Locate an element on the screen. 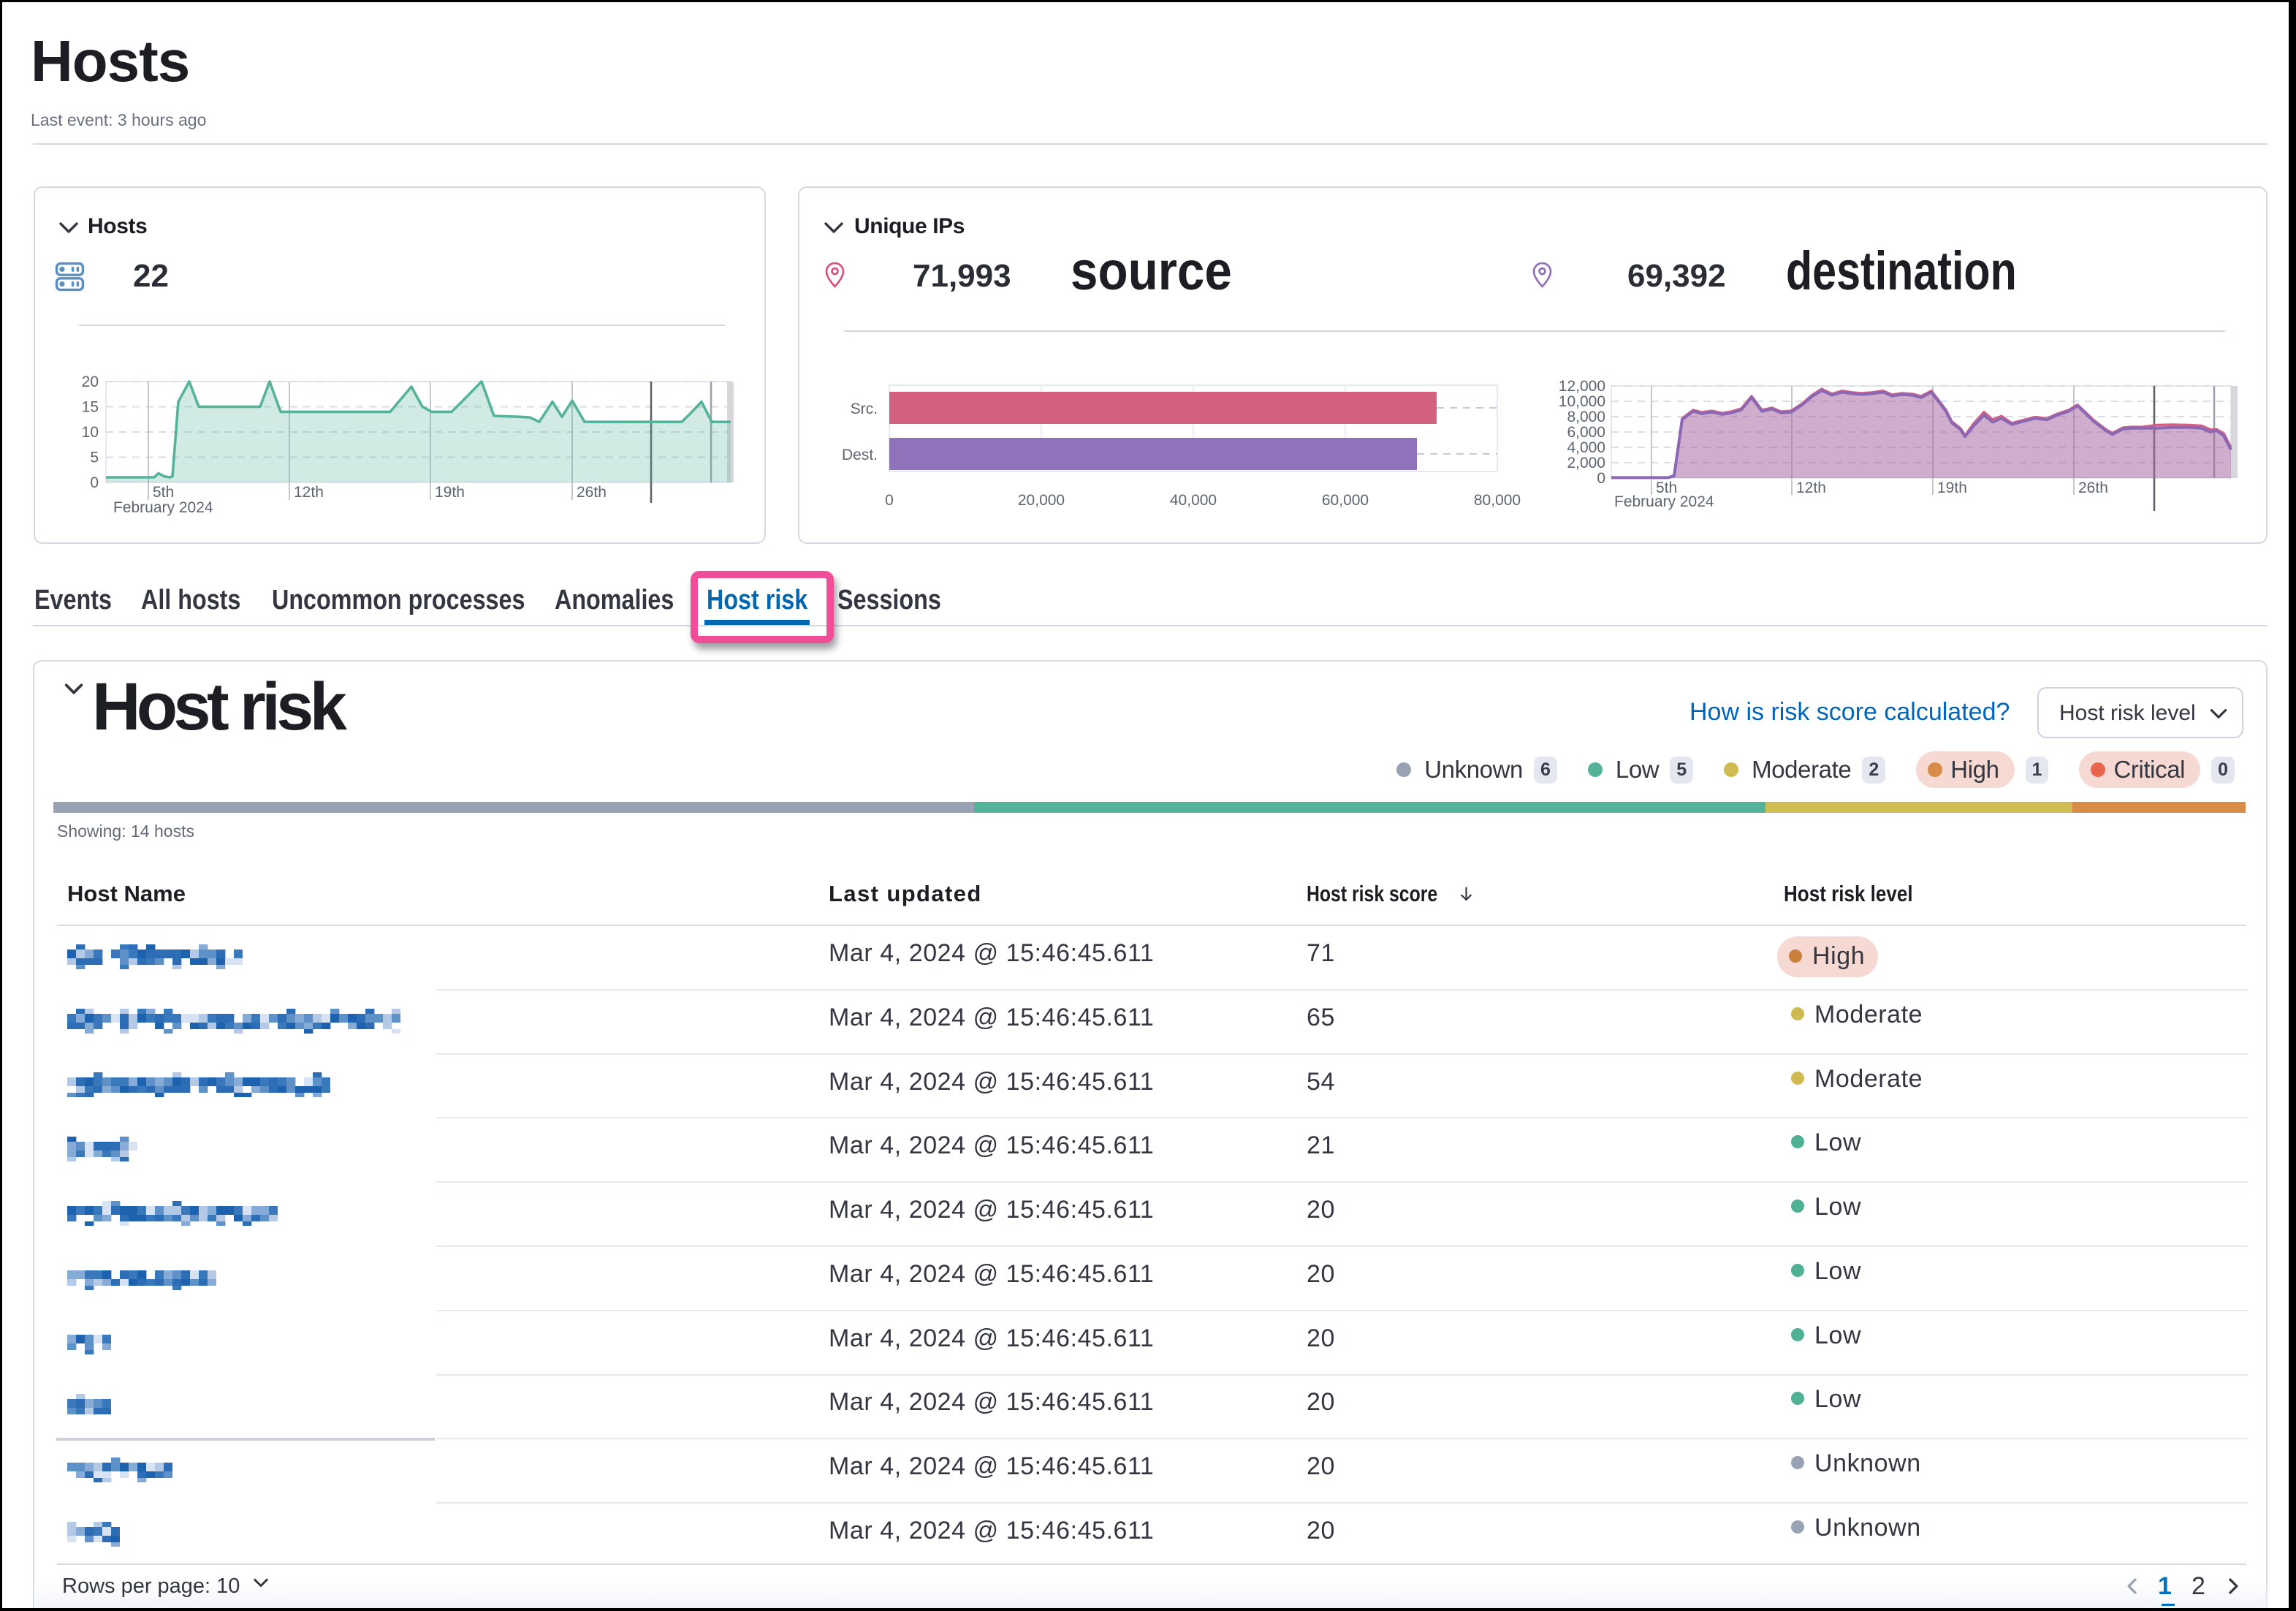 The image size is (2296, 1611). svg-text: 6,000 is located at coordinates (1586, 432).